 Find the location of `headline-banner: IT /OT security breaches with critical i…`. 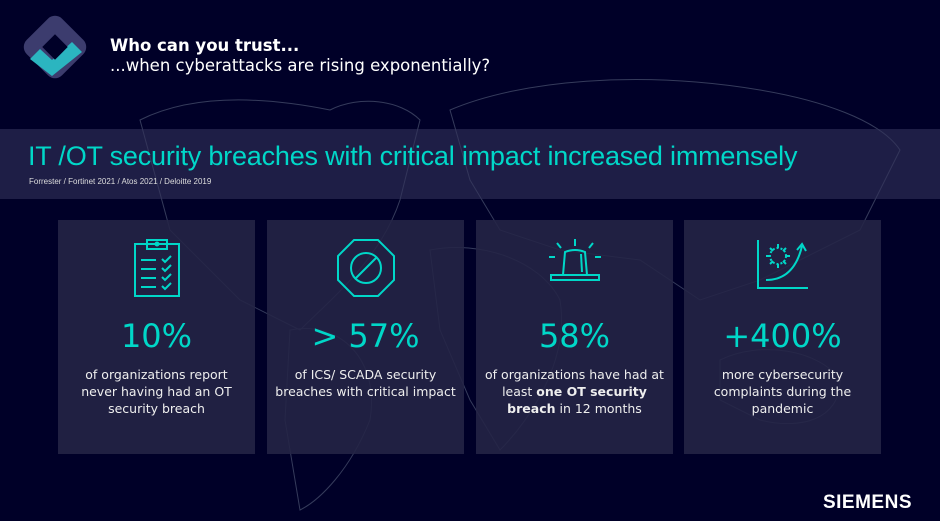

headline-banner: IT /OT security breaches with critical i… is located at coordinates (470, 164).